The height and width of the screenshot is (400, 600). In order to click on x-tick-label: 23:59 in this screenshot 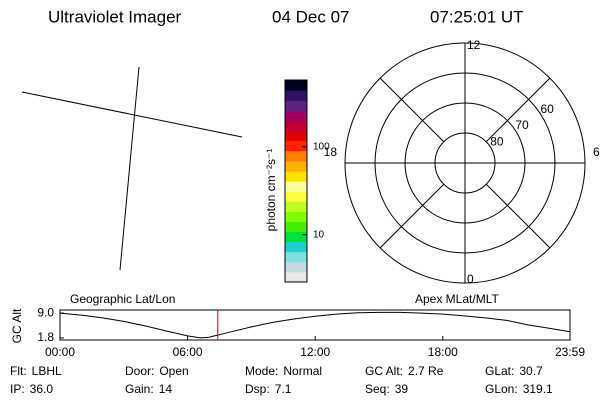, I will do `click(570, 352)`.